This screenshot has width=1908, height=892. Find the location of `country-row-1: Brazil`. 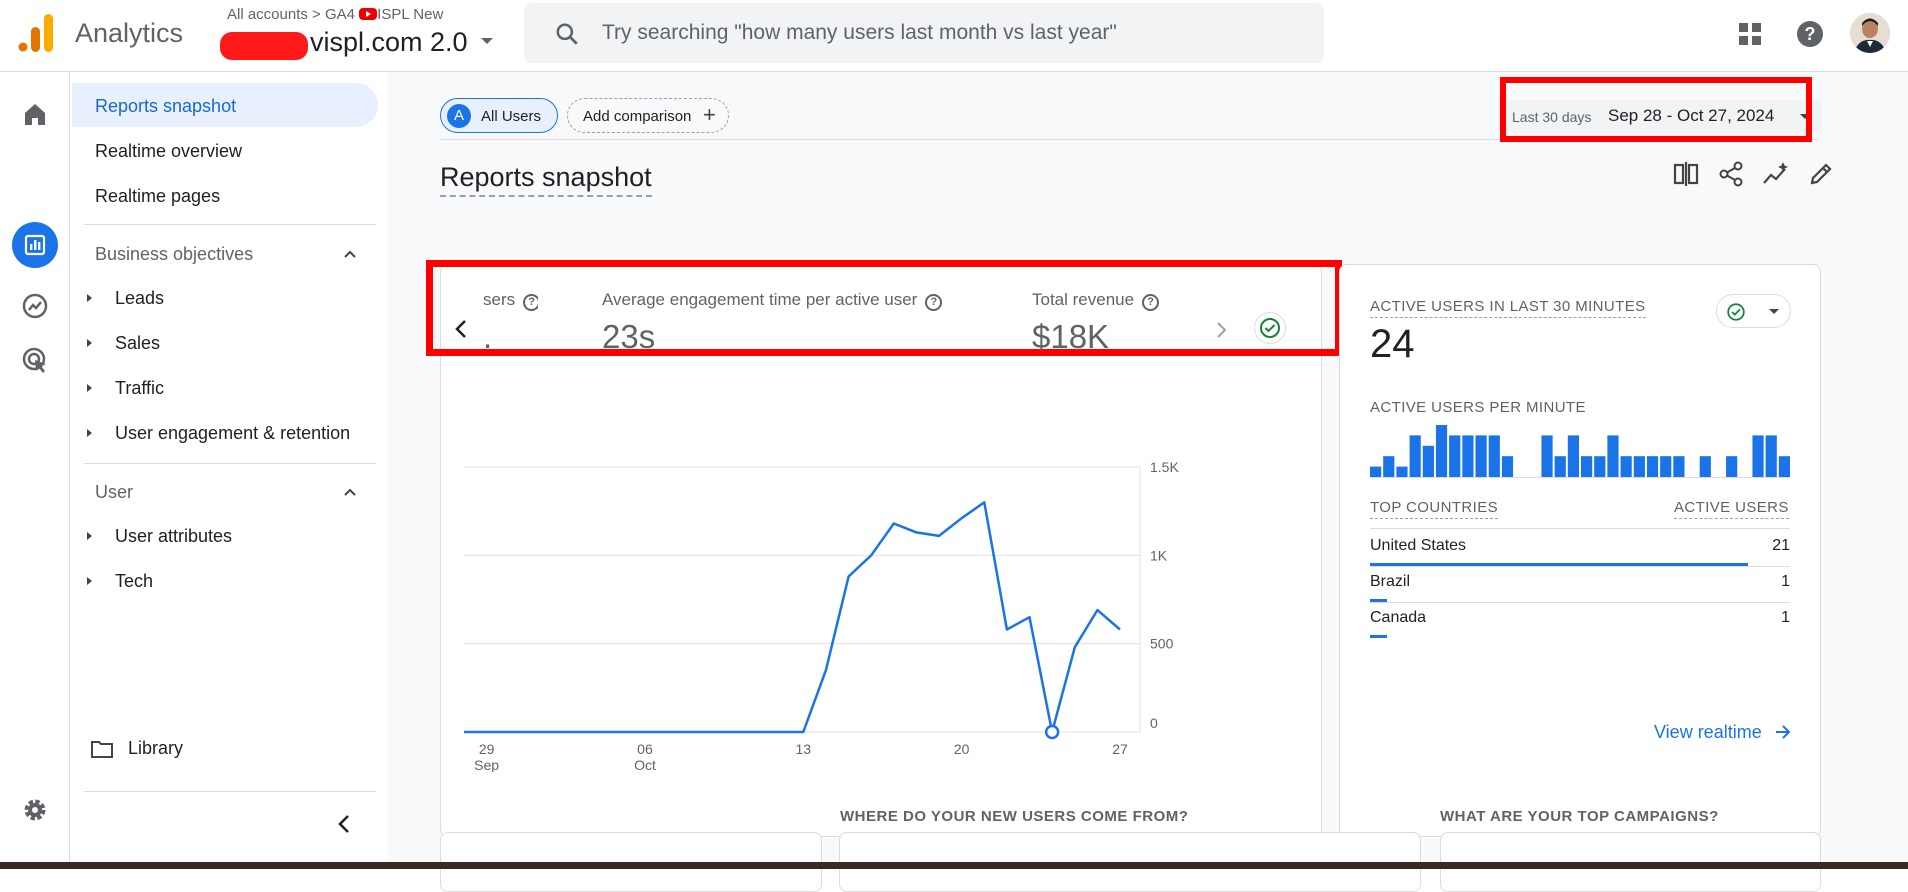

country-row-1: Brazil is located at coordinates (1390, 581).